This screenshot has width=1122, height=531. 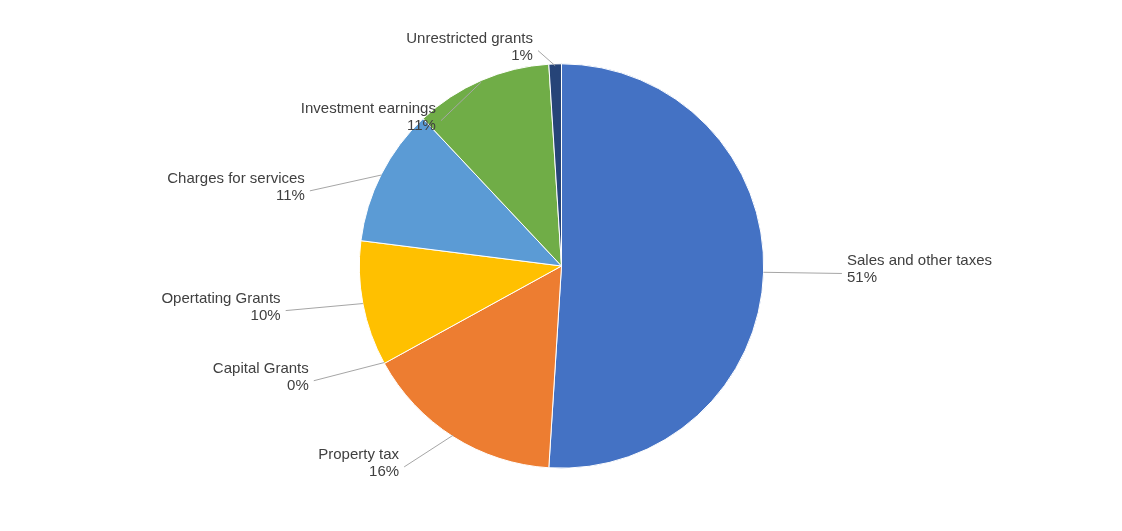 What do you see at coordinates (919, 260) in the screenshot?
I see `slice-label: Sales and other taxes` at bounding box center [919, 260].